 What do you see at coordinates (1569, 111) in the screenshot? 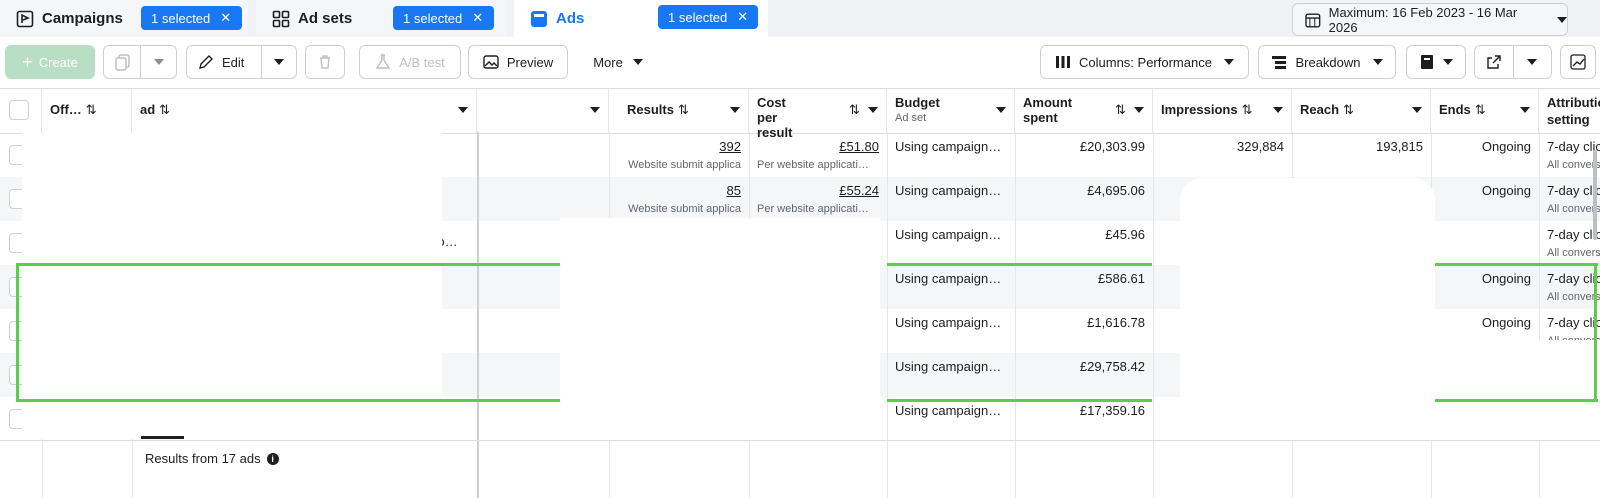
I see `header-attribution: Attribution setting` at bounding box center [1569, 111].